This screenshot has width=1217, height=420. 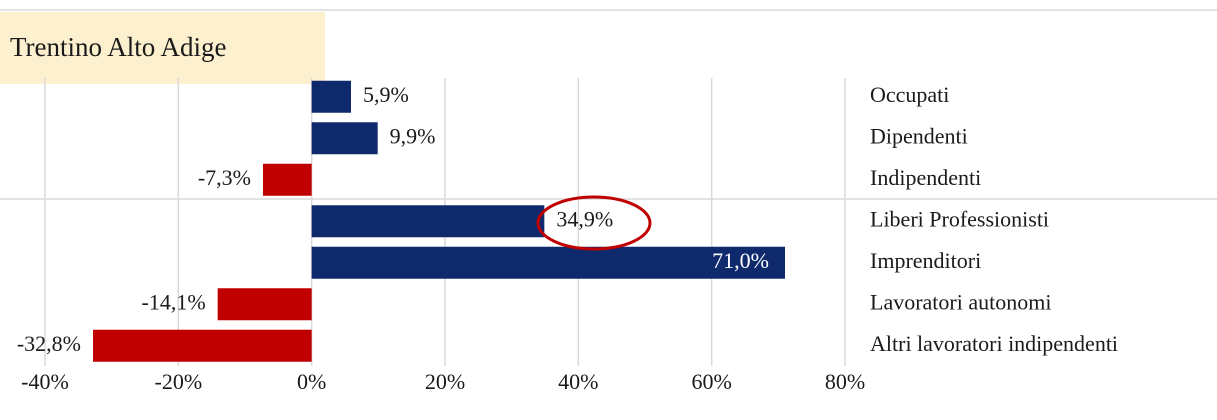 I want to click on x-tick-label: -20%, so click(x=179, y=381).